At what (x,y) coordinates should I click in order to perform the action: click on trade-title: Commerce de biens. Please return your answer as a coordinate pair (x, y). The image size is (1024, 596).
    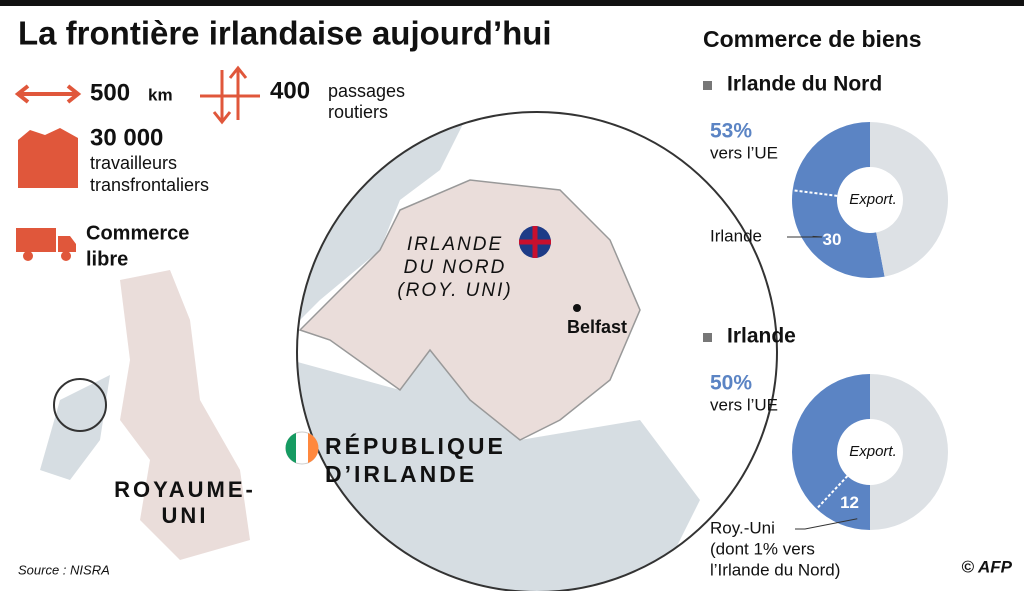
    Looking at the image, I should click on (812, 39).